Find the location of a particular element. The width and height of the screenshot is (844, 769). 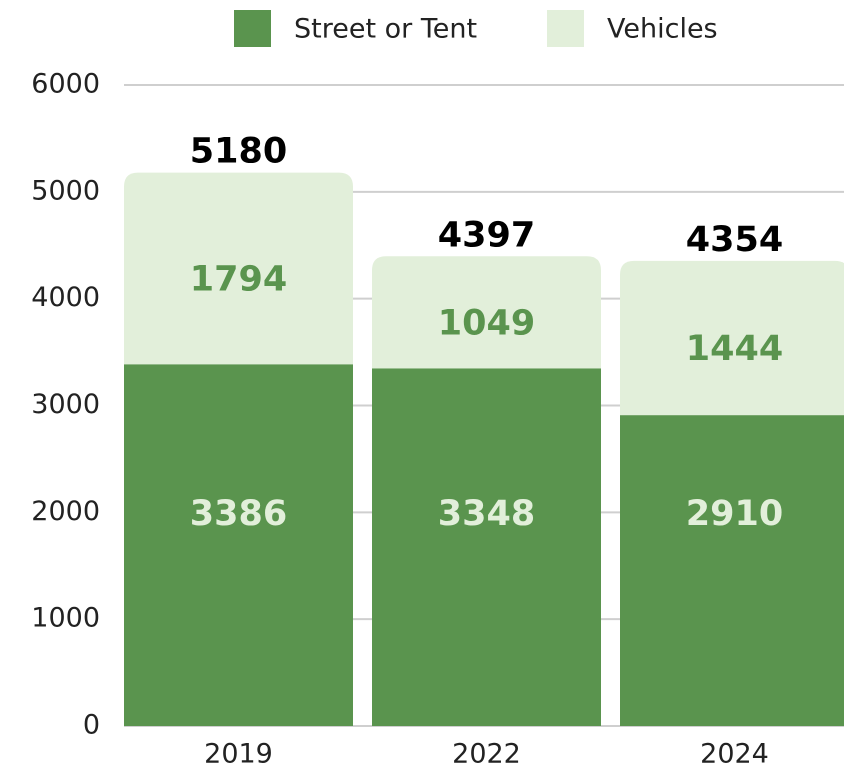

total-label: 4354 is located at coordinates (734, 240).